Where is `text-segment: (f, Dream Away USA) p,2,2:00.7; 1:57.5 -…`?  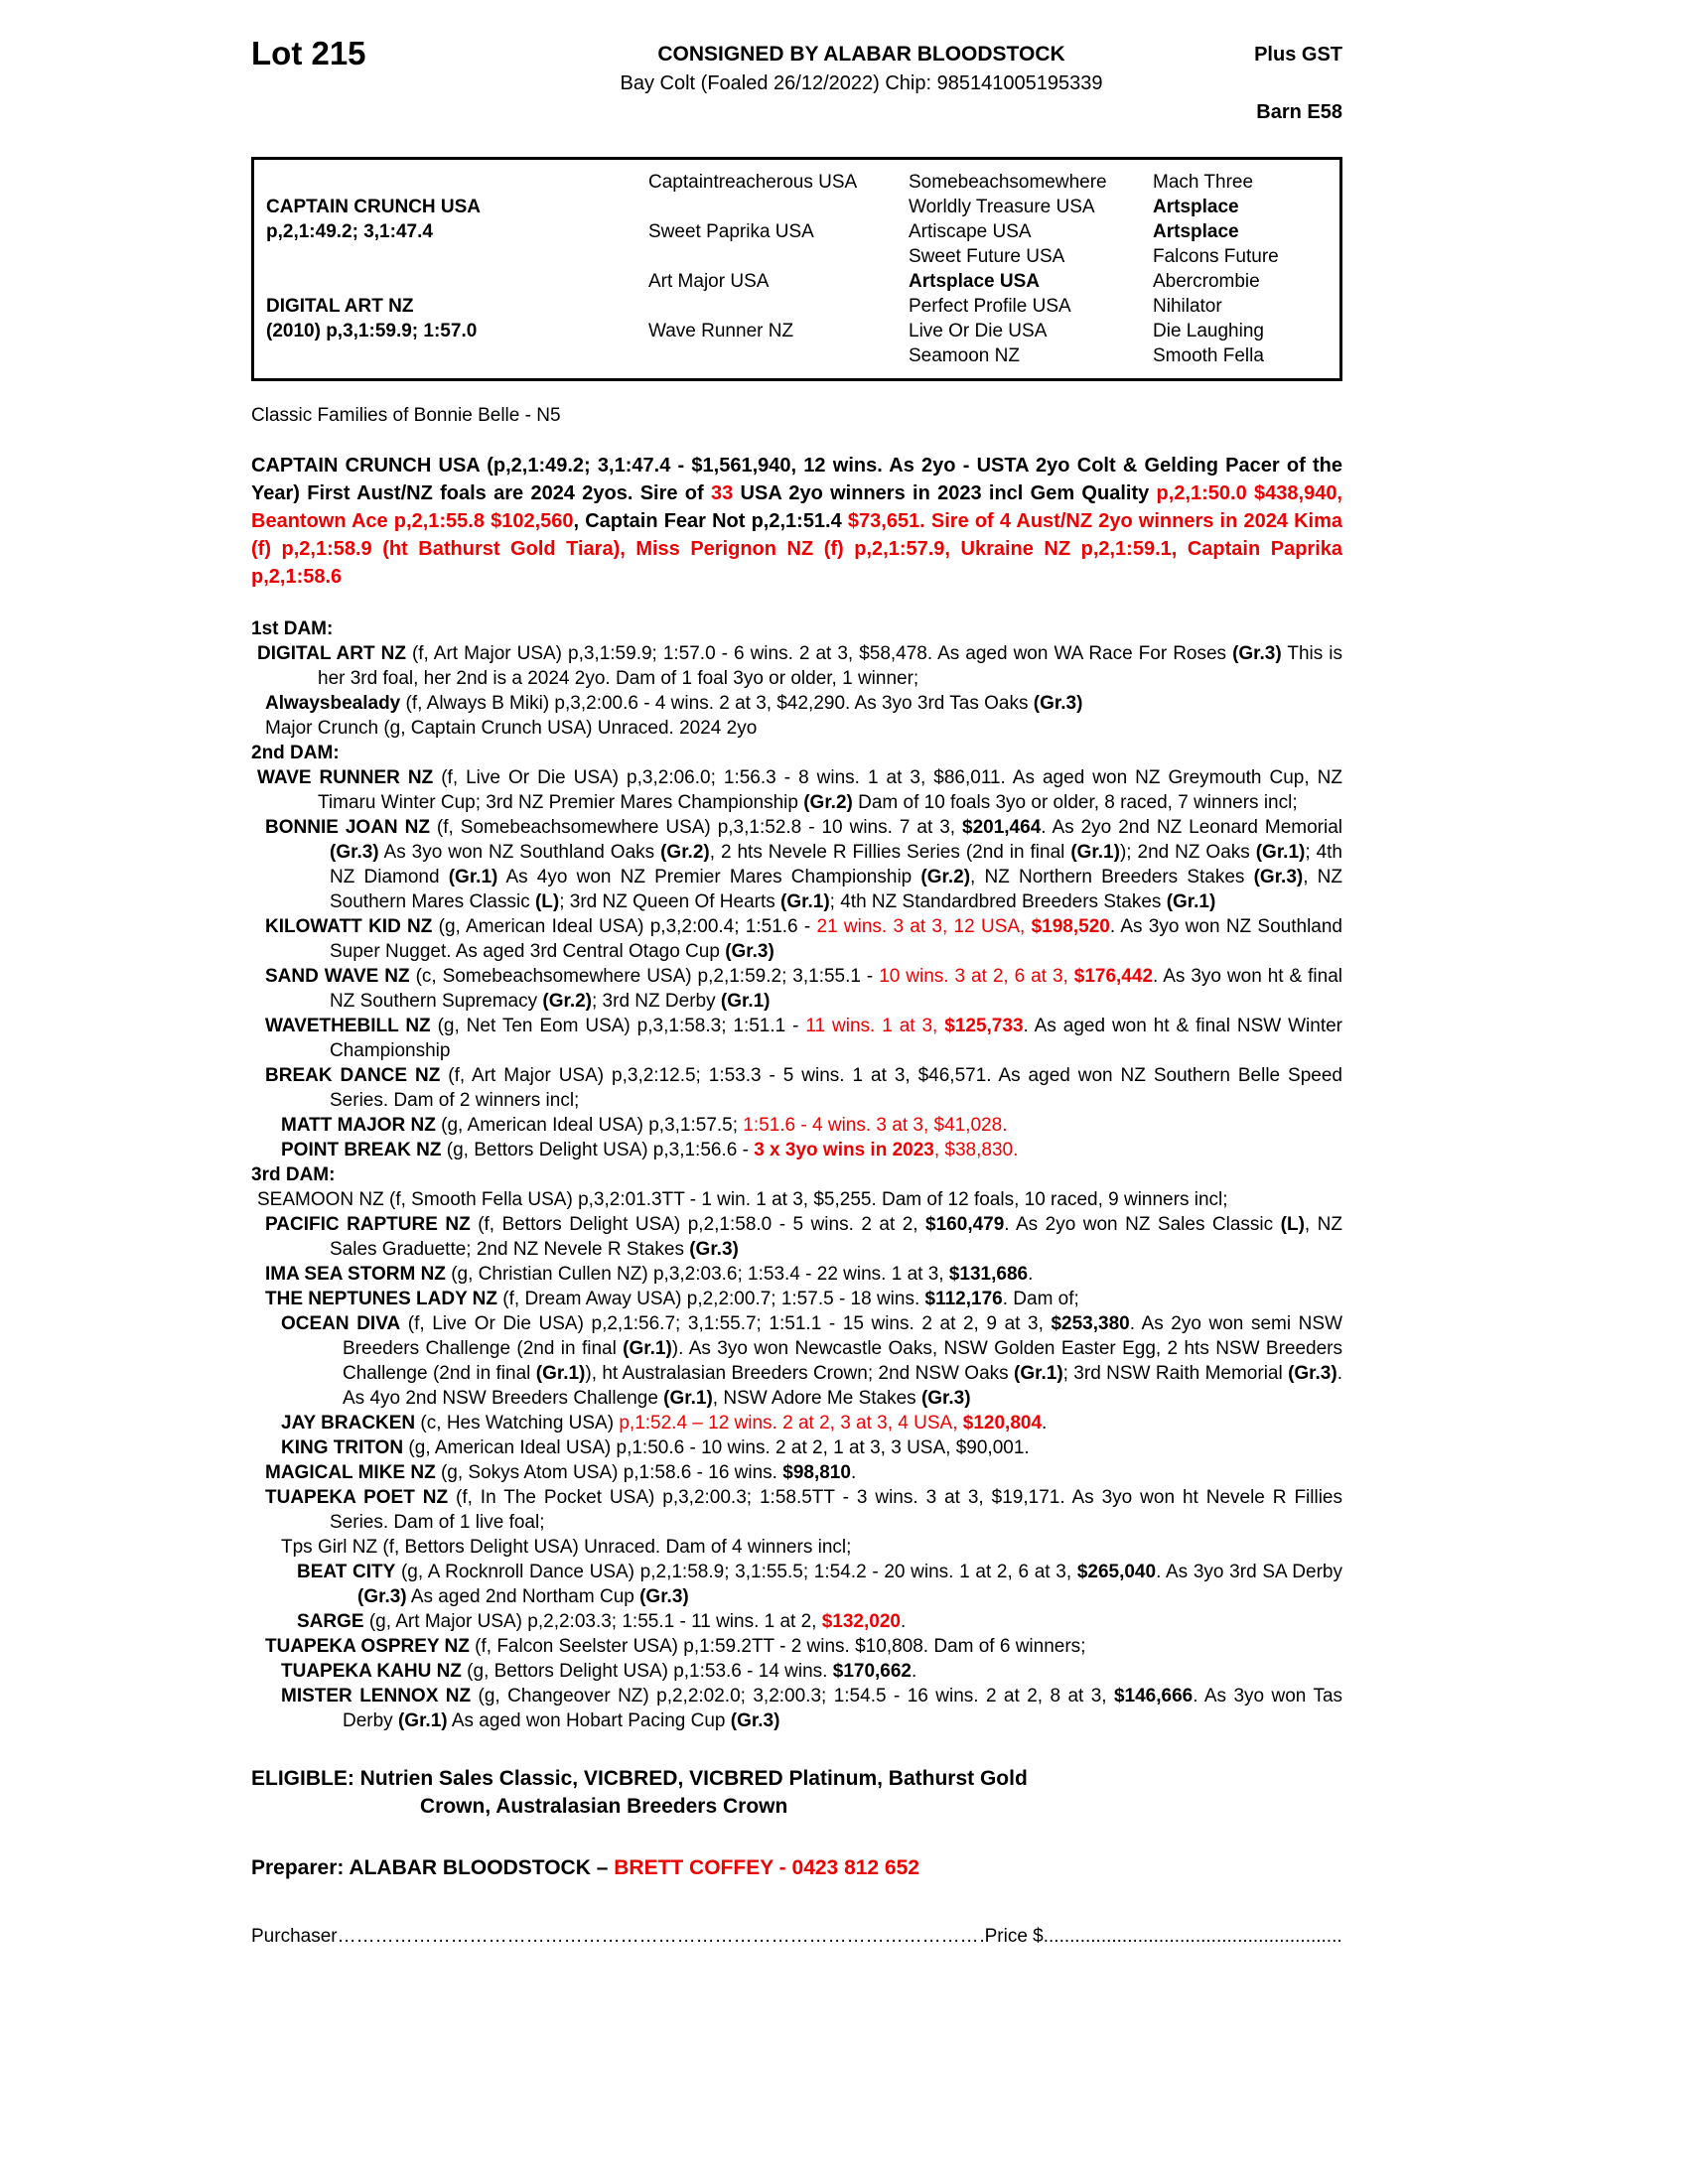
text-segment: (f, Dream Away USA) p,2,2:00.7; 1:57.5 -… is located at coordinates (711, 1299).